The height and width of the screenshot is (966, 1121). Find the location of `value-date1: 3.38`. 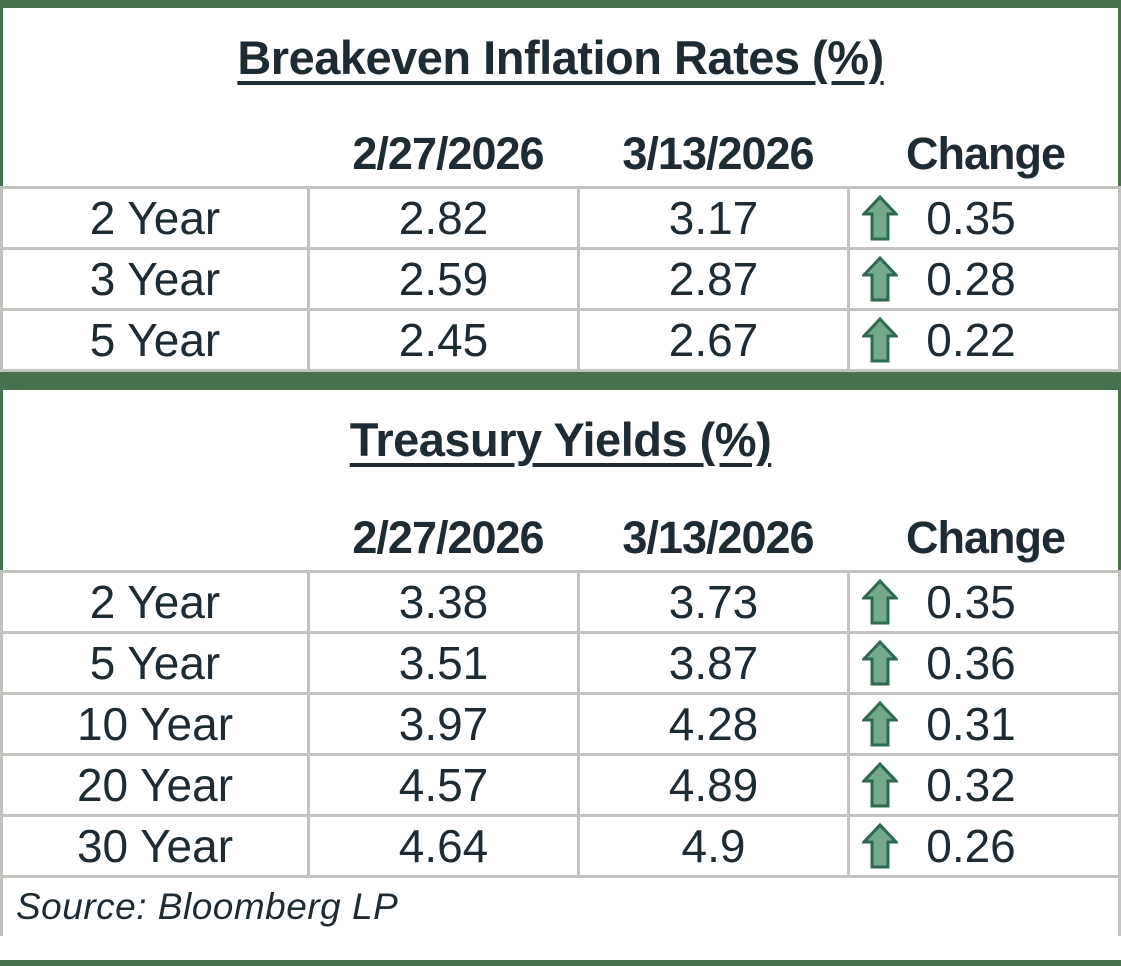

value-date1: 3.38 is located at coordinates (445, 603).